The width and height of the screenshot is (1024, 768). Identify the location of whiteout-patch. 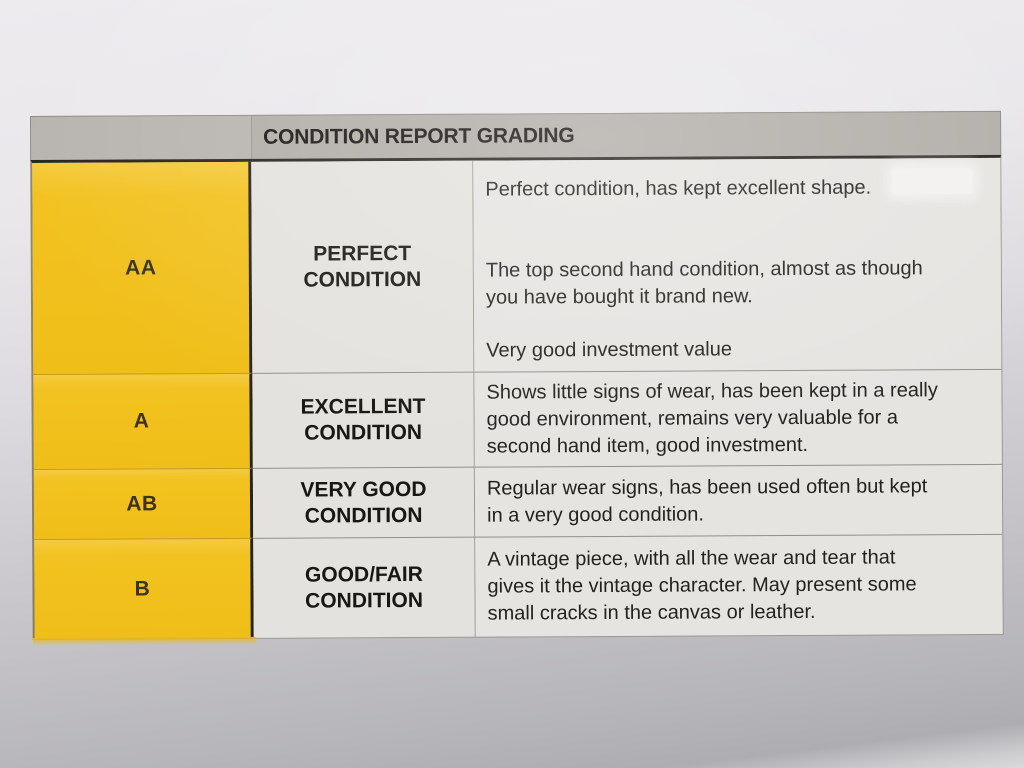
(932, 181).